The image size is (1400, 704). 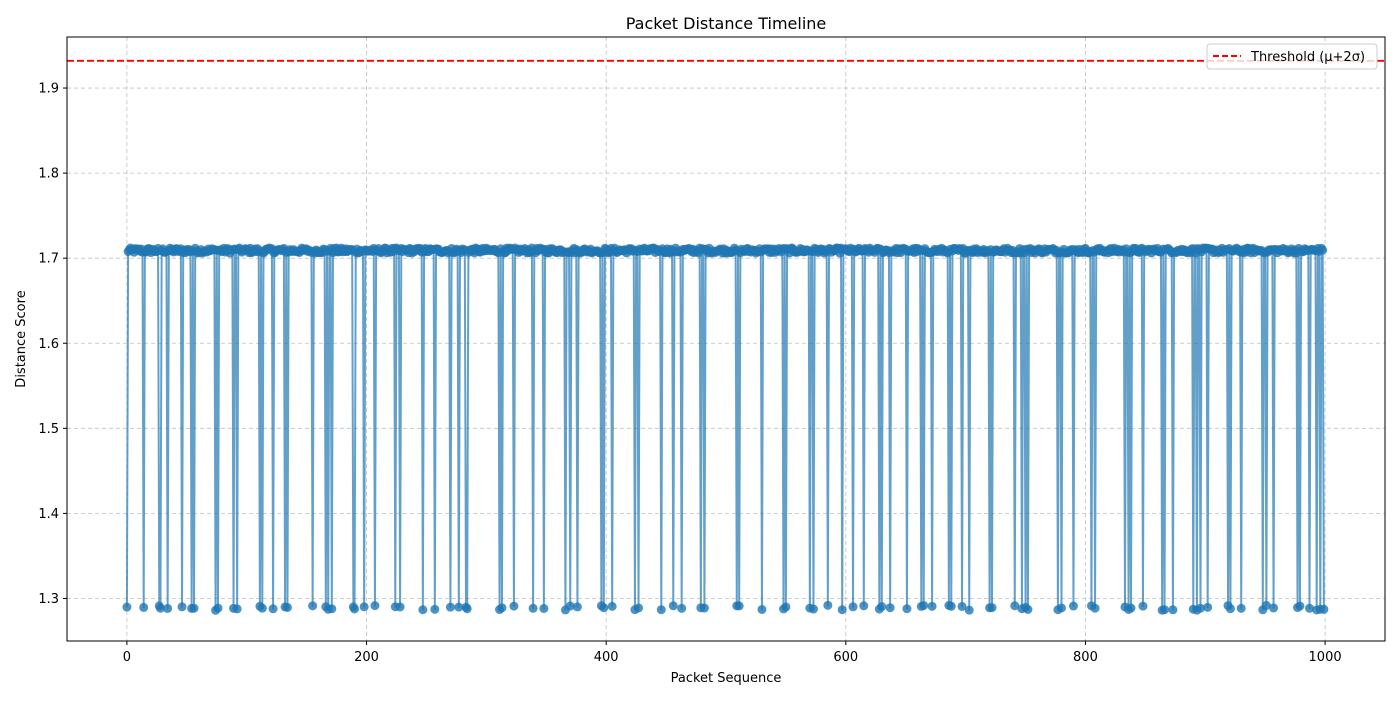 I want to click on y-tick-label: 1.3, so click(x=48, y=599).